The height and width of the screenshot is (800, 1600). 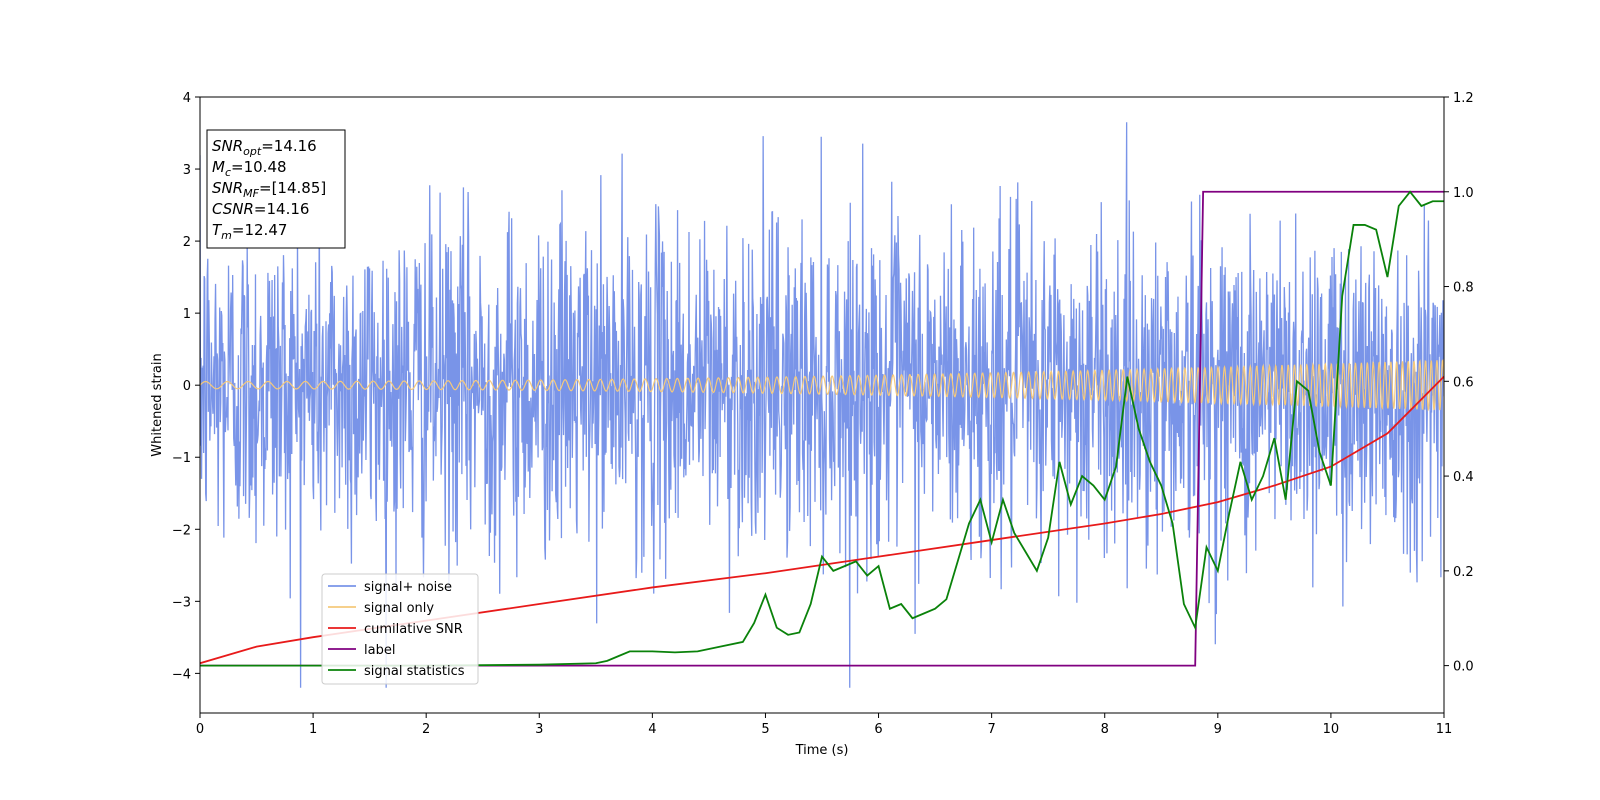 I want to click on legend-entry: label, so click(x=379, y=650).